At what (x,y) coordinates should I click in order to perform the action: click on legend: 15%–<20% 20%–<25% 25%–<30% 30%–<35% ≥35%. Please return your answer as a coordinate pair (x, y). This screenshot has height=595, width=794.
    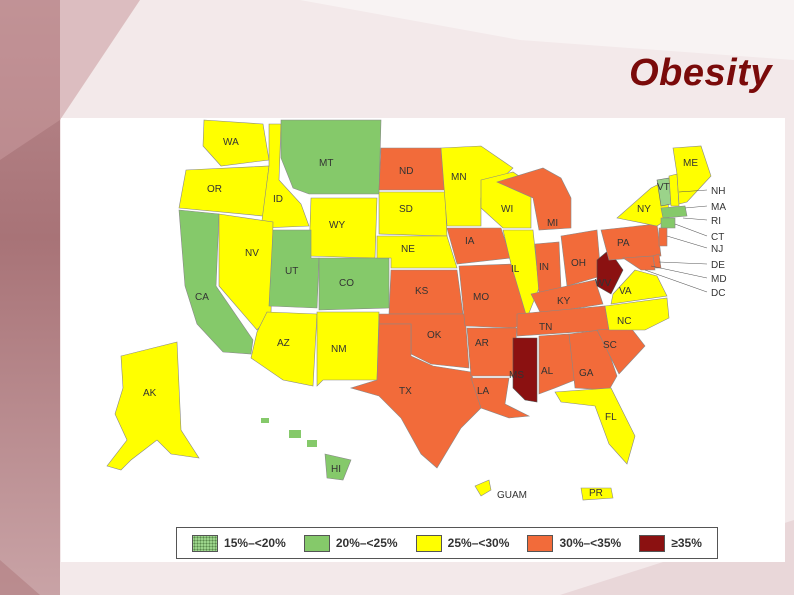
    Looking at the image, I should click on (447, 543).